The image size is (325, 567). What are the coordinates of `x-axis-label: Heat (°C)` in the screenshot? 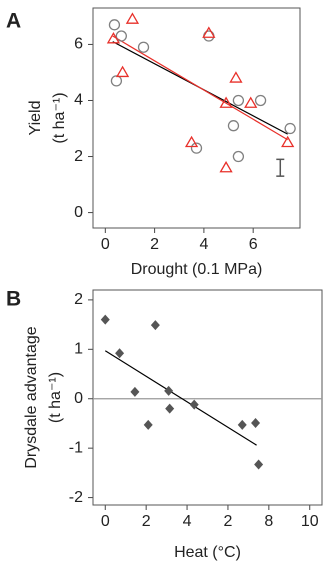 It's located at (207, 552).